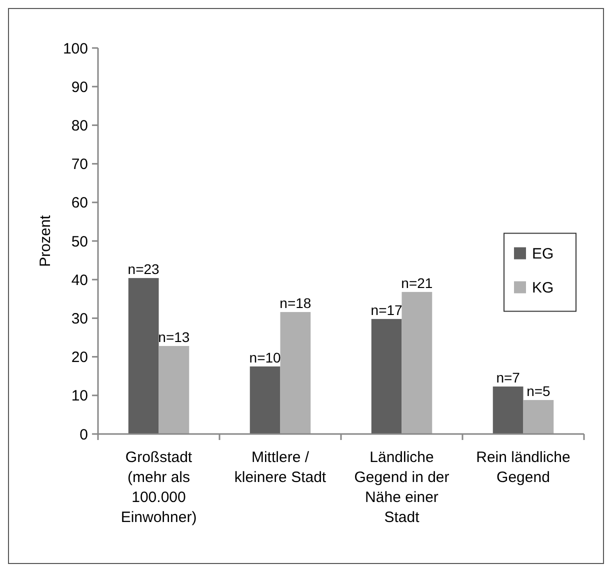 This screenshot has height=572, width=612. Describe the element at coordinates (79, 241) in the screenshot. I see `y-tick-label: 50` at that location.